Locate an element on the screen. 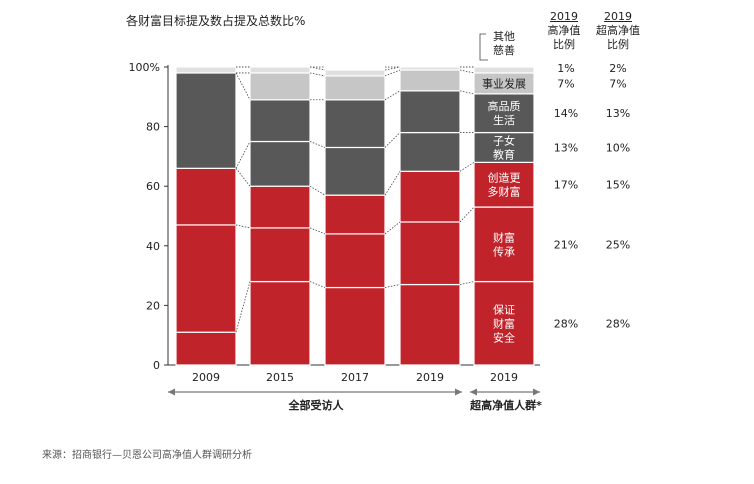 The width and height of the screenshot is (754, 484). col-header-line1: 超高净值 is located at coordinates (618, 30).